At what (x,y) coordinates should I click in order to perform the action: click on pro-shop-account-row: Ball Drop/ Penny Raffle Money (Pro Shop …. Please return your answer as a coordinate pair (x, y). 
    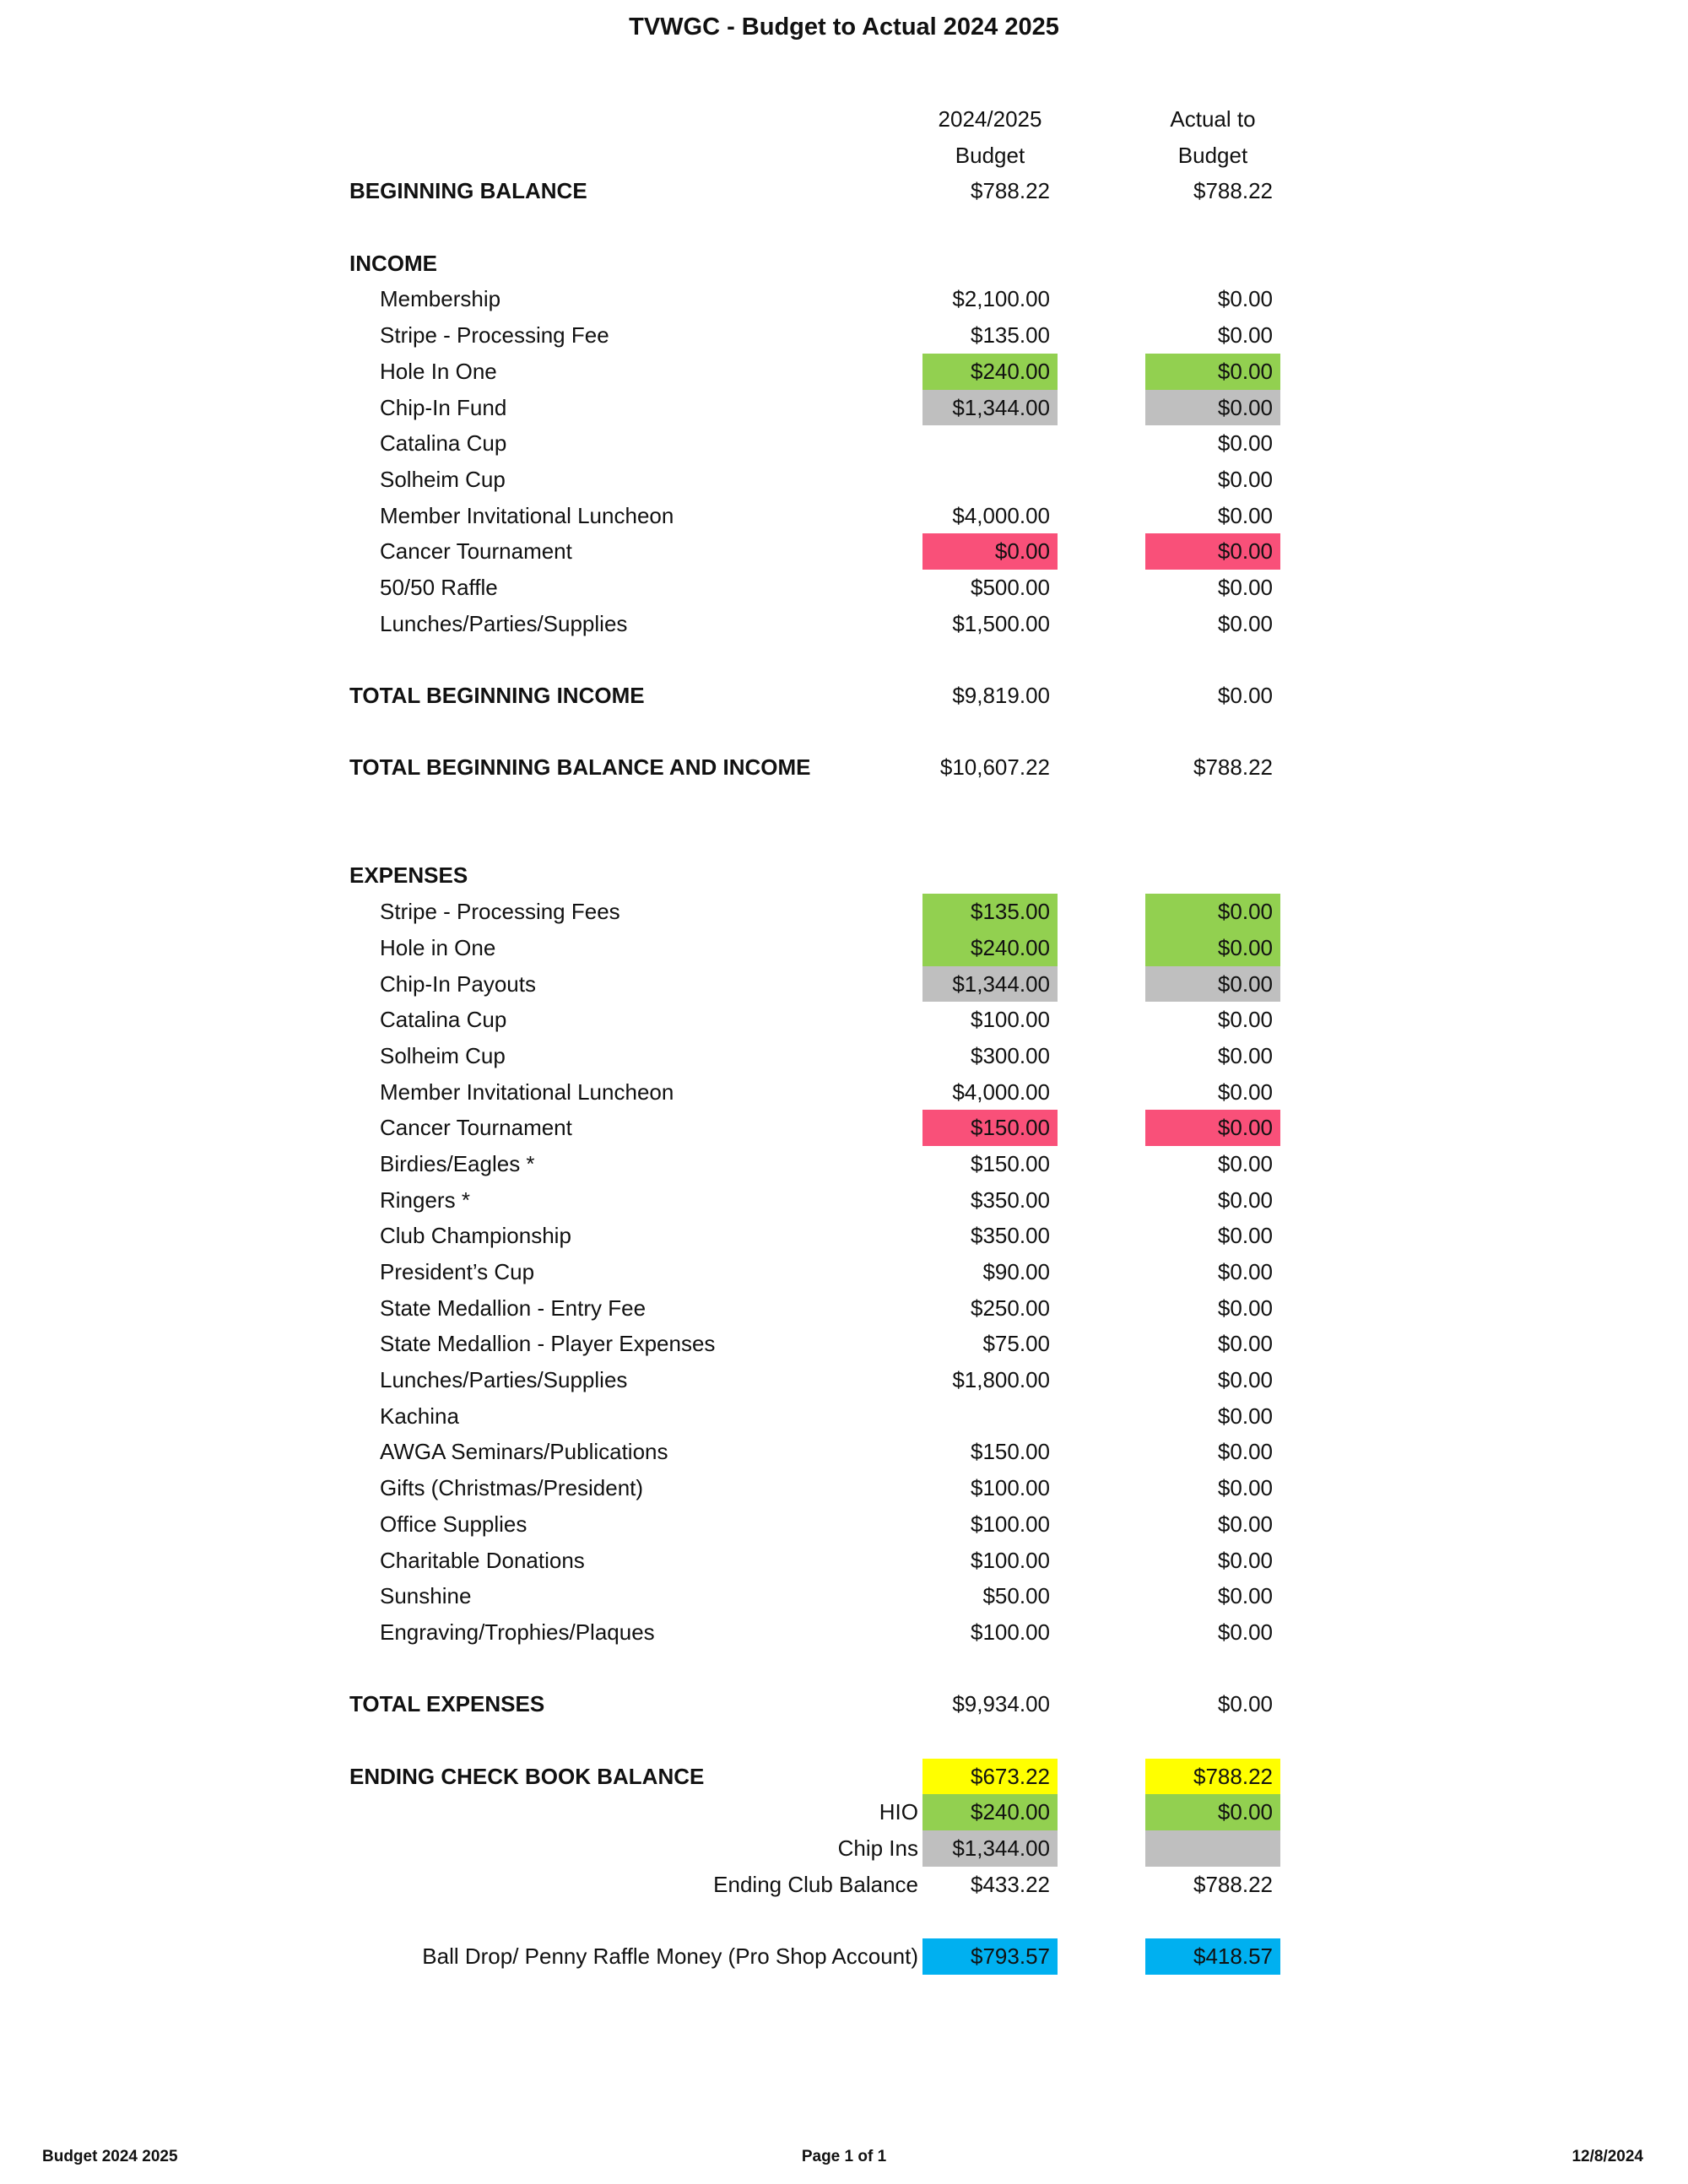
    Looking at the image, I should click on (844, 1956).